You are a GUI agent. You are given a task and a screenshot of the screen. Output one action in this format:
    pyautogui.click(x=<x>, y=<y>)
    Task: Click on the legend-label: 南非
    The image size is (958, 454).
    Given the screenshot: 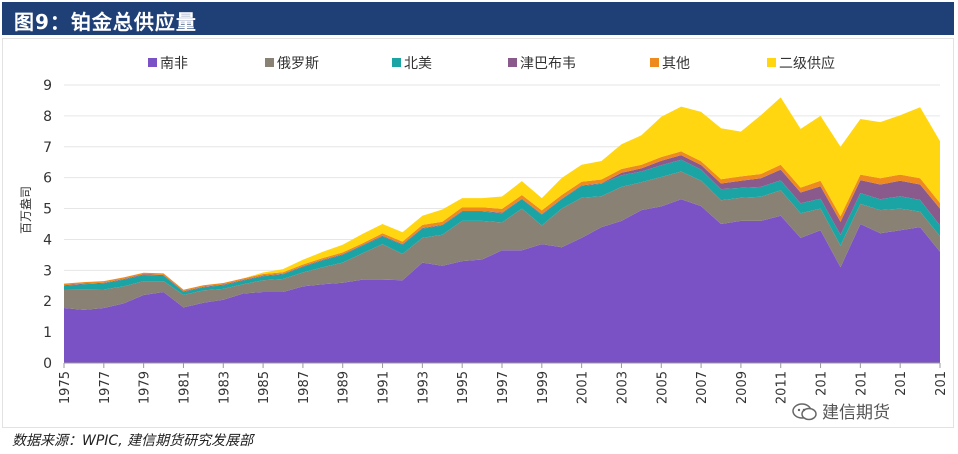 What is the action you would take?
    pyautogui.click(x=174, y=64)
    